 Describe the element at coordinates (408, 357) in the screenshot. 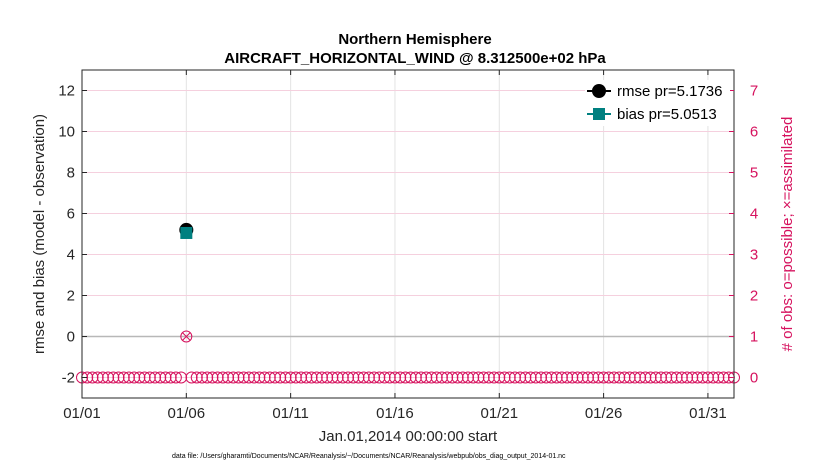

I see `obs-markers` at that location.